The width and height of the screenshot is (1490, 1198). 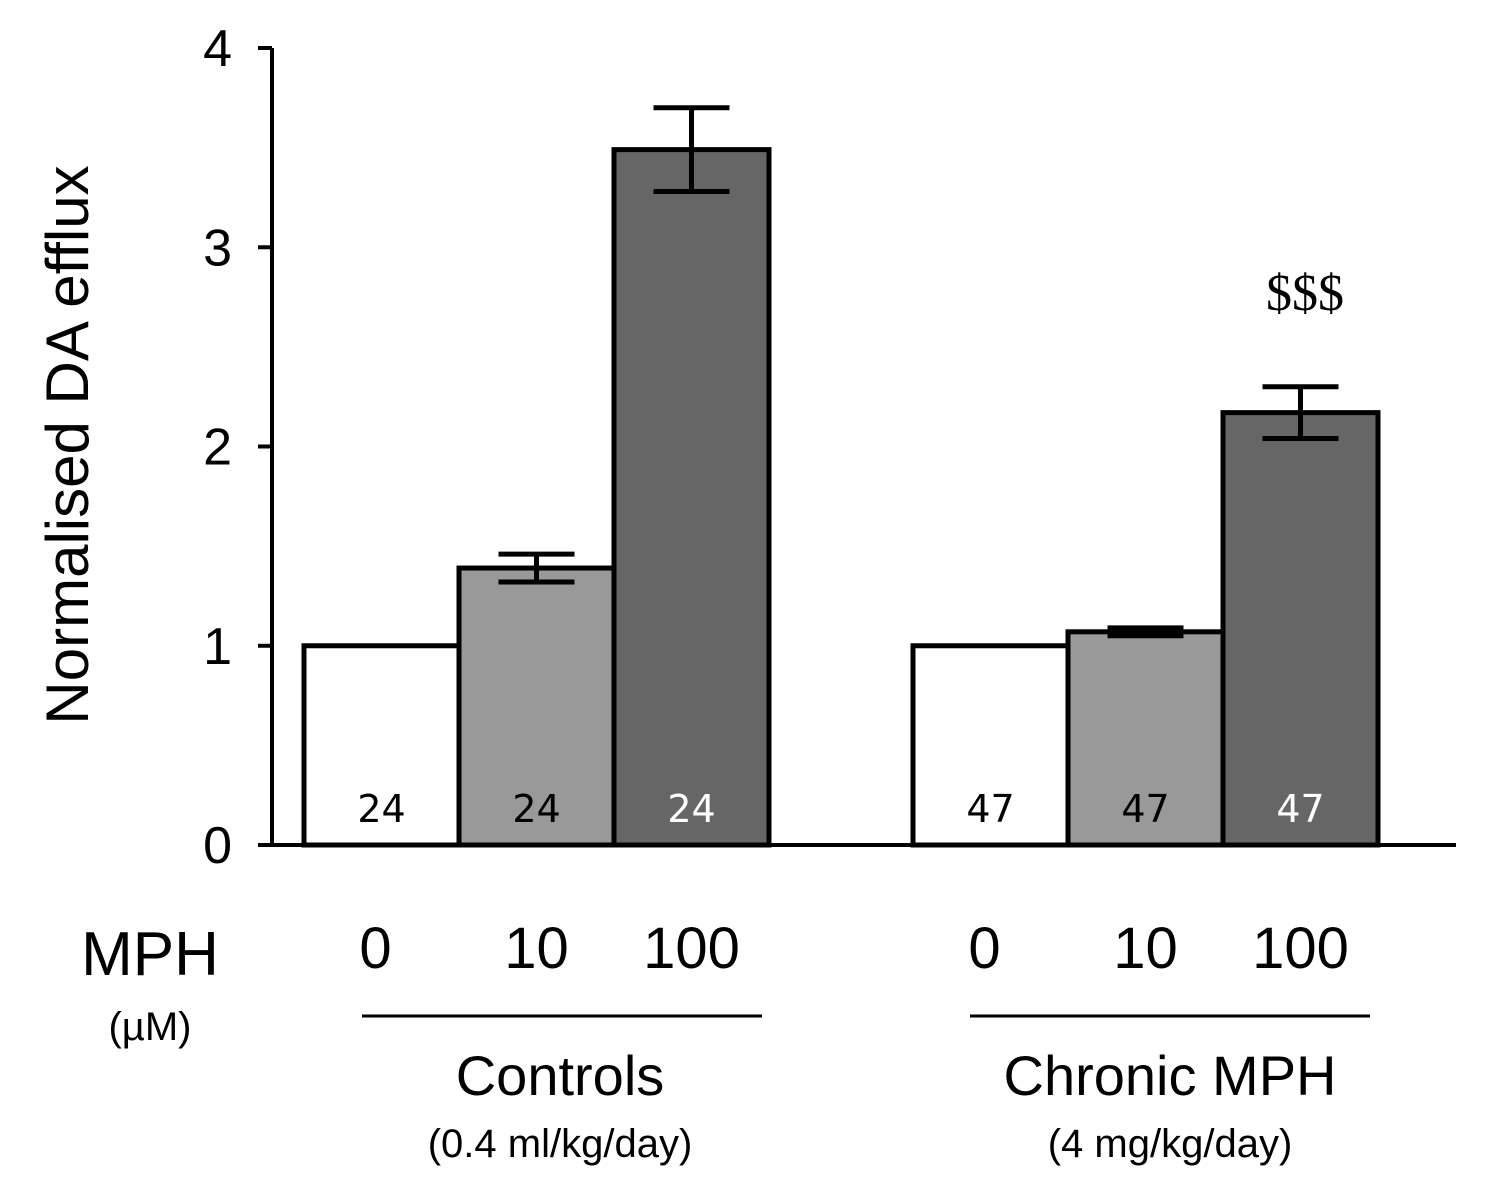 What do you see at coordinates (560, 1144) in the screenshot?
I see `group-sublabel-controls: (0.4 ml/kg/day)` at bounding box center [560, 1144].